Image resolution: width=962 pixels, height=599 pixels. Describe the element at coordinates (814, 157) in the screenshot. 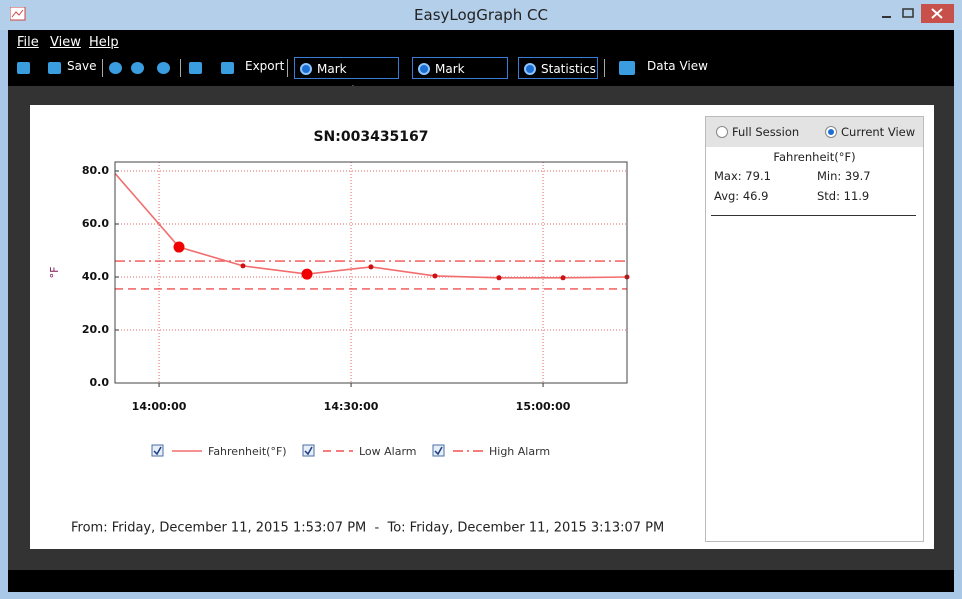

I see `stats-unit: Fahrenheit(°F)` at that location.